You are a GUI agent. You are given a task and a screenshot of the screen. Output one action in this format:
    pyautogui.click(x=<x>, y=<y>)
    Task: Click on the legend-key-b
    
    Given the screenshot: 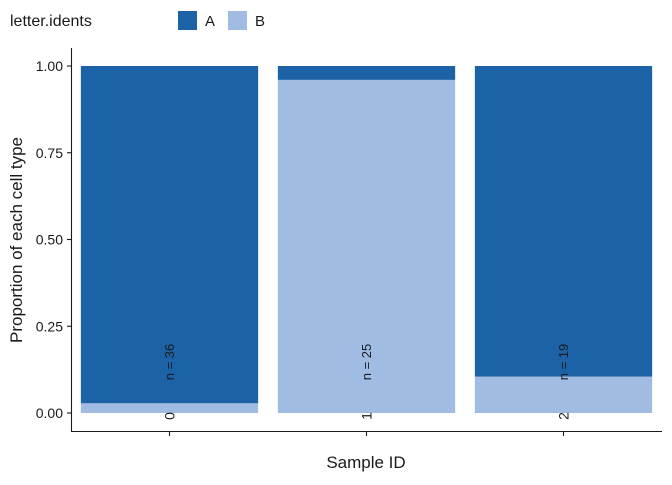 What is the action you would take?
    pyautogui.click(x=237, y=20)
    